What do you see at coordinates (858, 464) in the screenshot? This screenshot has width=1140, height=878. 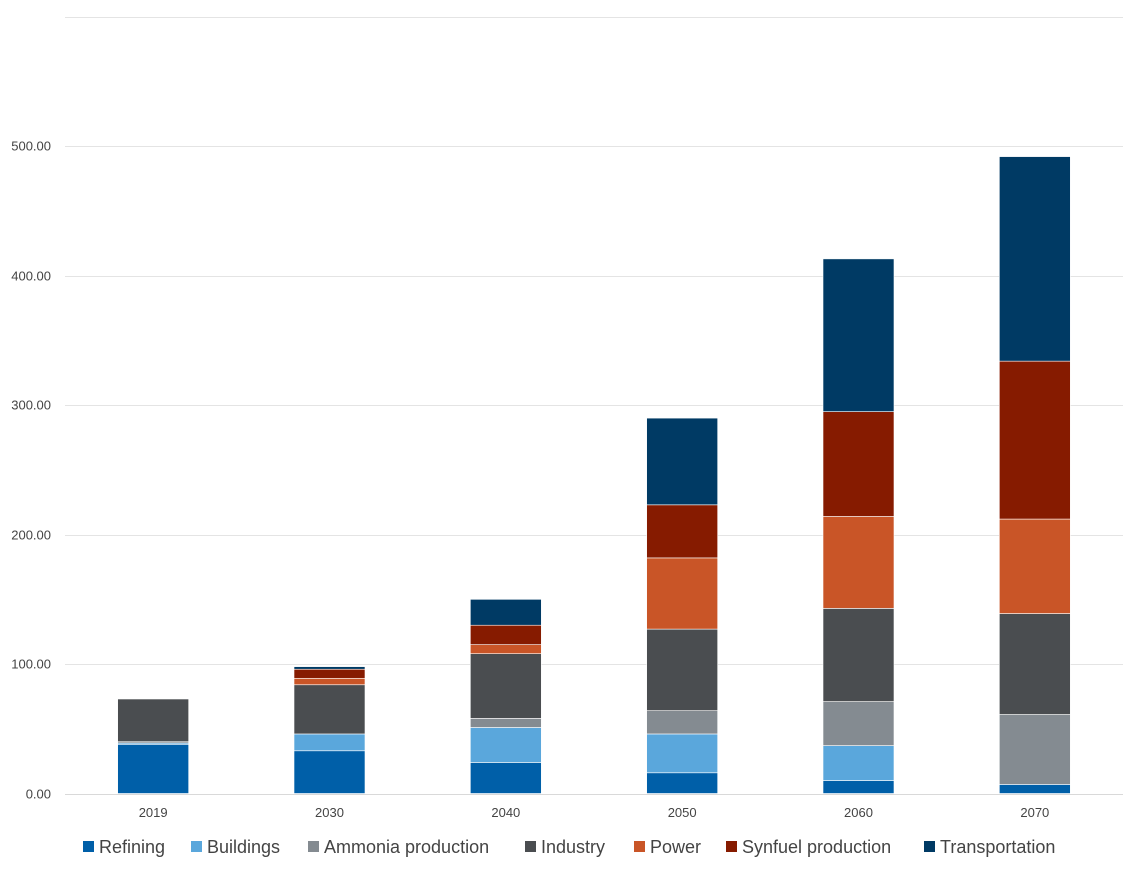 I see `bar-segment-synfuel-production-2060` at bounding box center [858, 464].